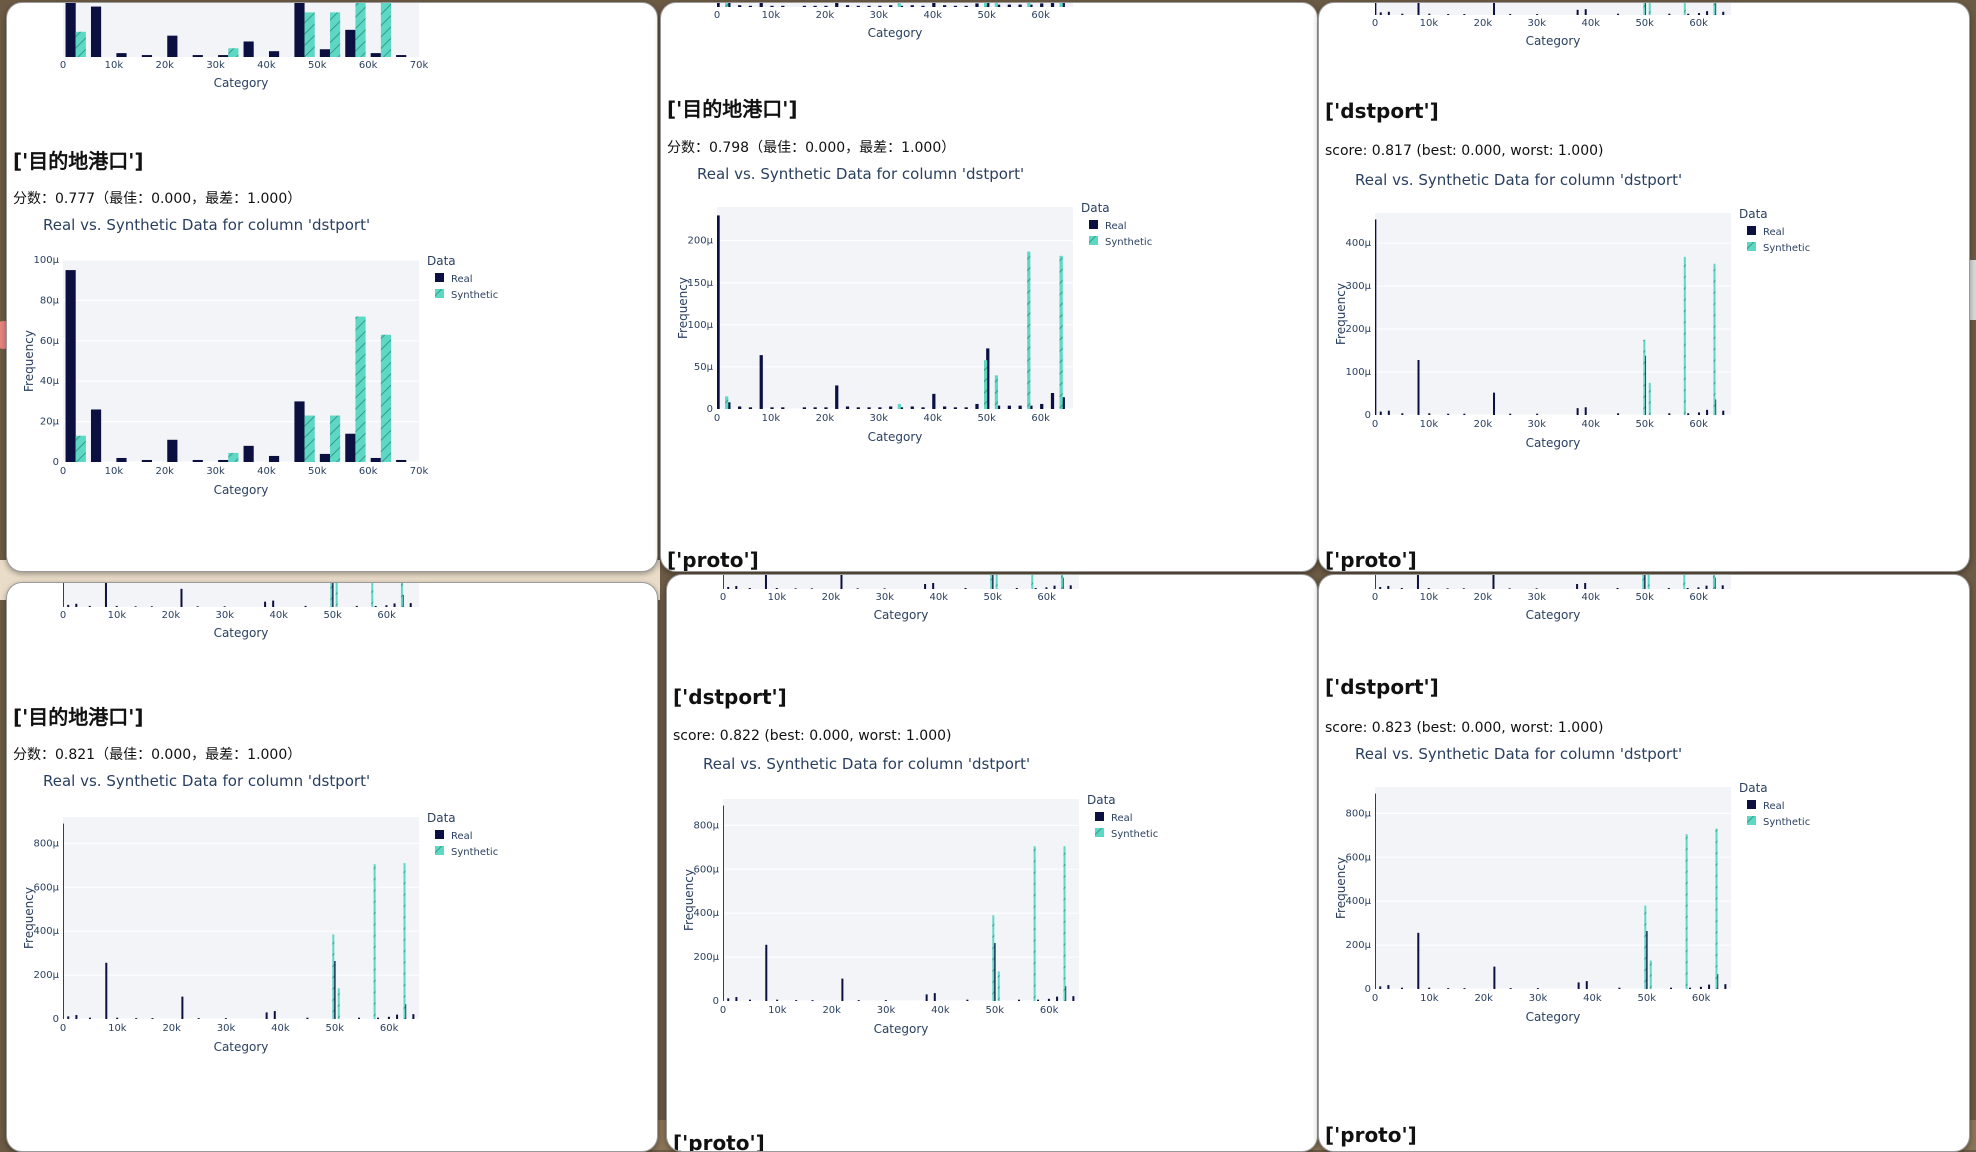  What do you see at coordinates (1382, 111) in the screenshot?
I see `column-title: ['dstport']` at bounding box center [1382, 111].